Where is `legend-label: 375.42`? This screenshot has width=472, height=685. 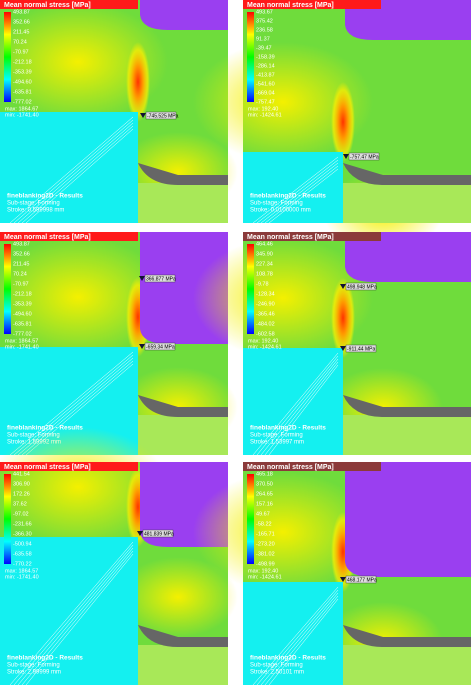
legend-label: 375.42 is located at coordinates (264, 21).